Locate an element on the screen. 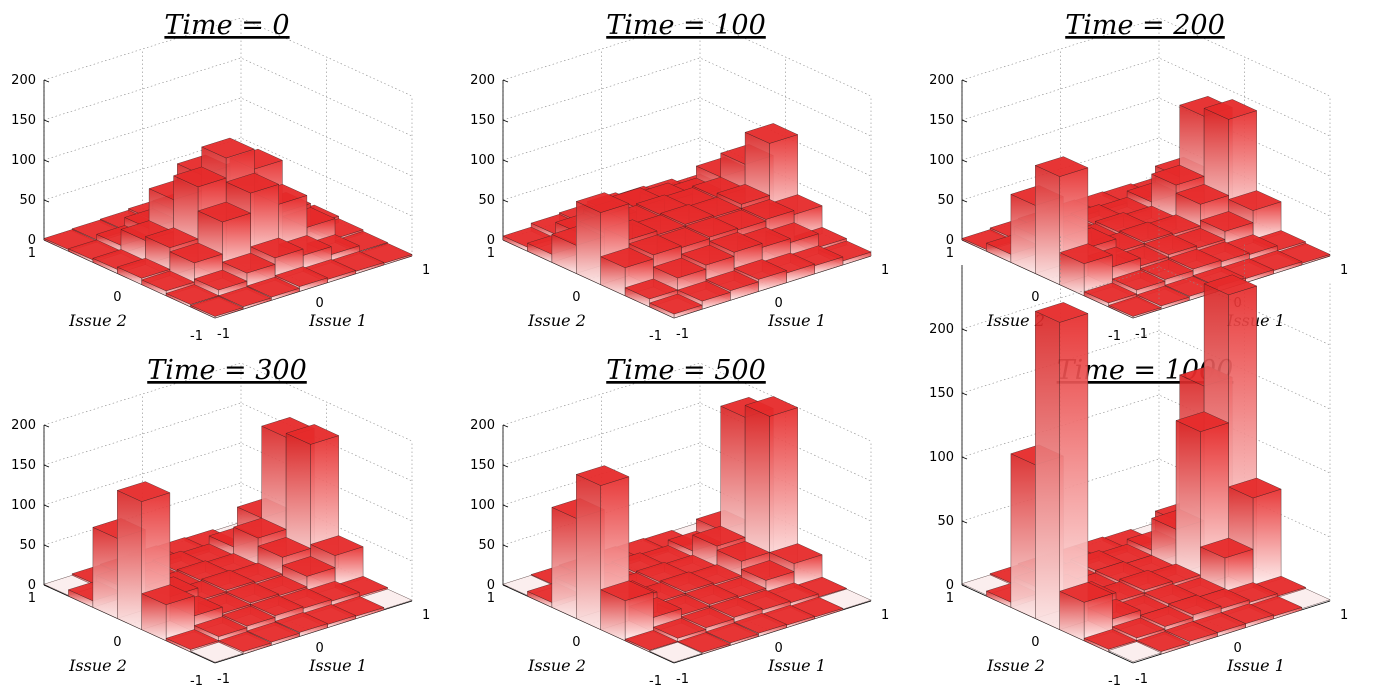  panel-title: Time = 500 is located at coordinates (686, 370).